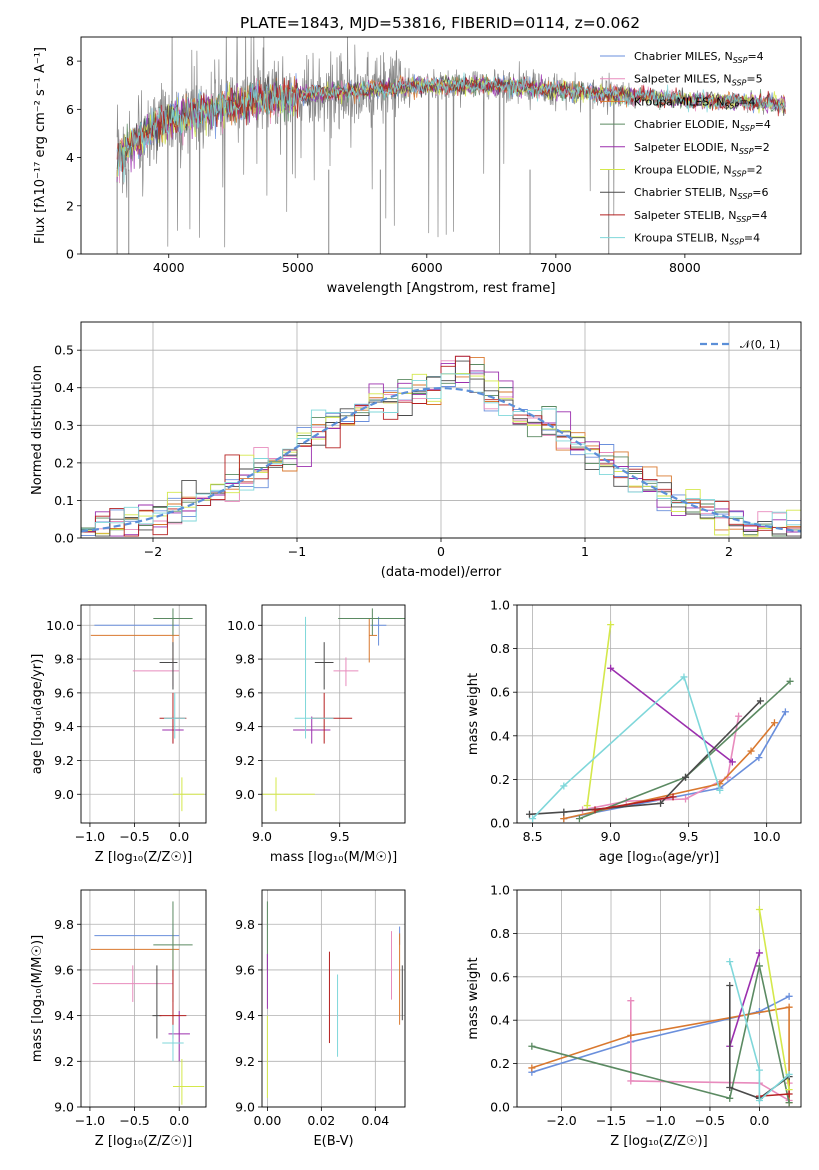 The height and width of the screenshot is (1170, 819). I want to click on y-axis-label: mass weight, so click(473, 998).